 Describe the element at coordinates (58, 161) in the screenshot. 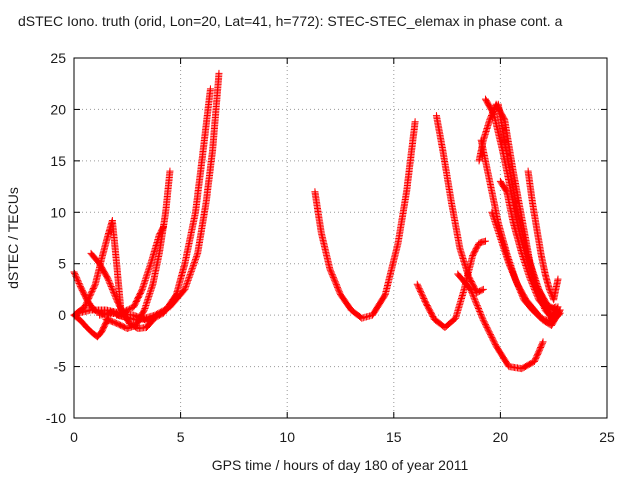

I see `y-tick-label: 15` at that location.